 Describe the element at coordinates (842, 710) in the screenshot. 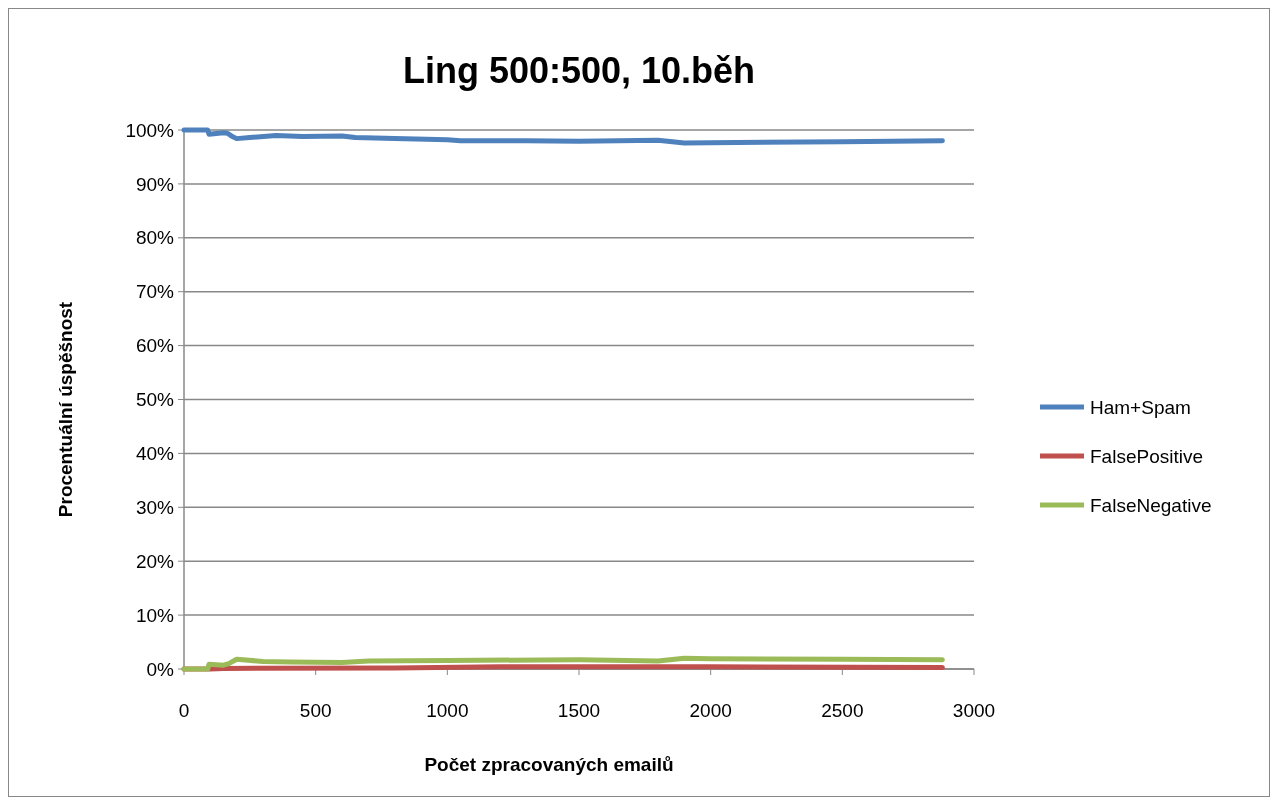

I see `x-tick-label: 2500` at that location.